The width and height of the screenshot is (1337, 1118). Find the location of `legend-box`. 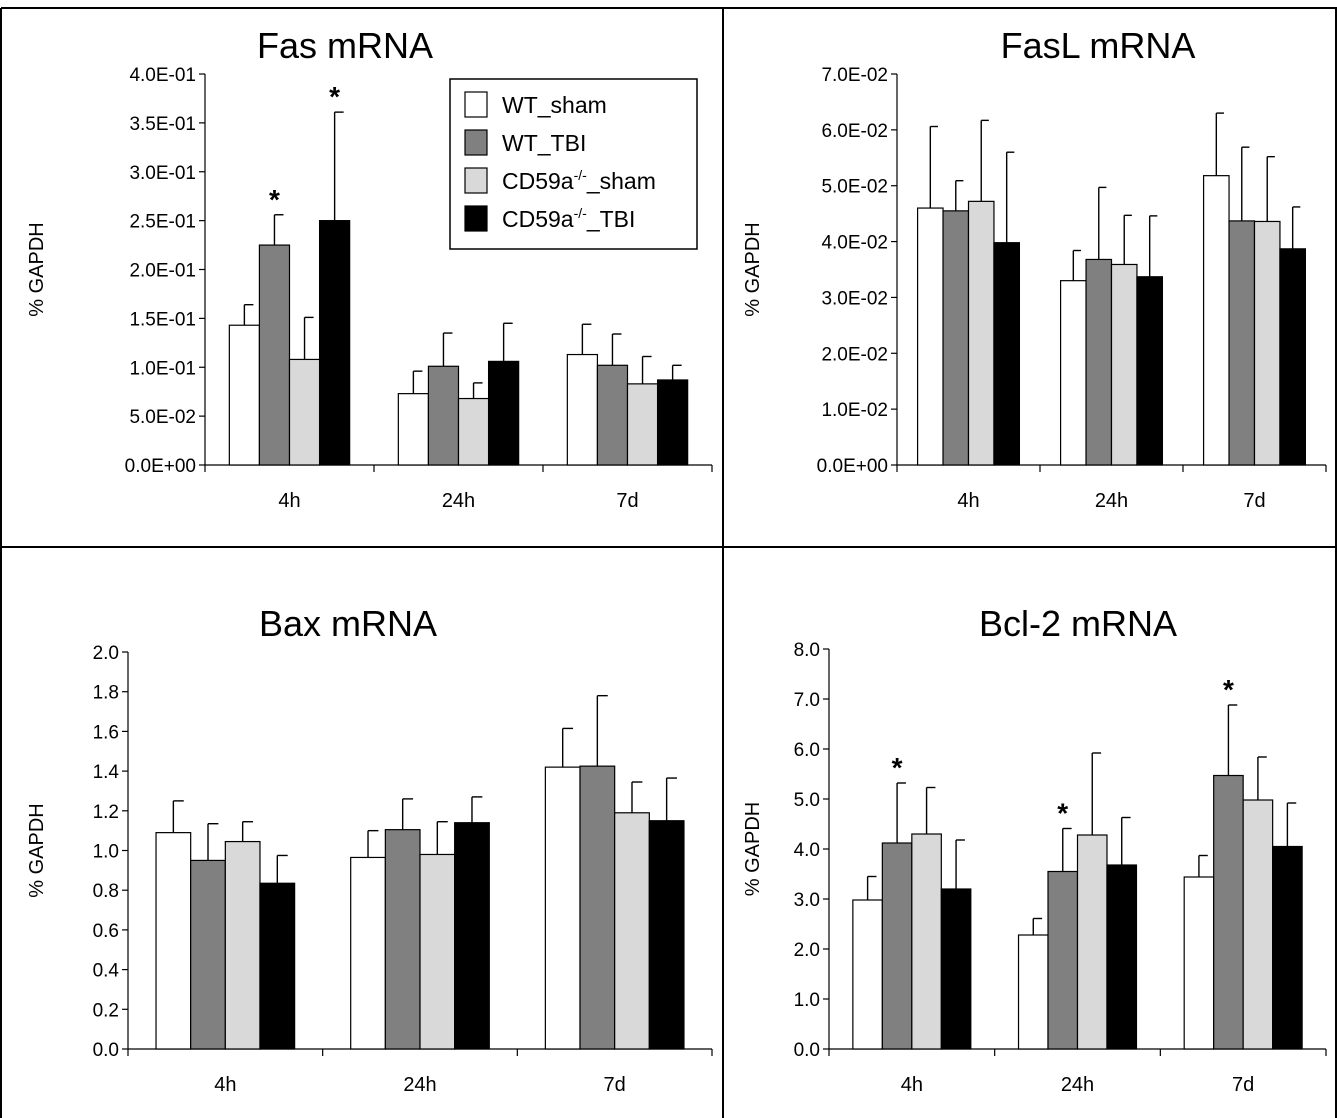

legend-box is located at coordinates (573, 164).